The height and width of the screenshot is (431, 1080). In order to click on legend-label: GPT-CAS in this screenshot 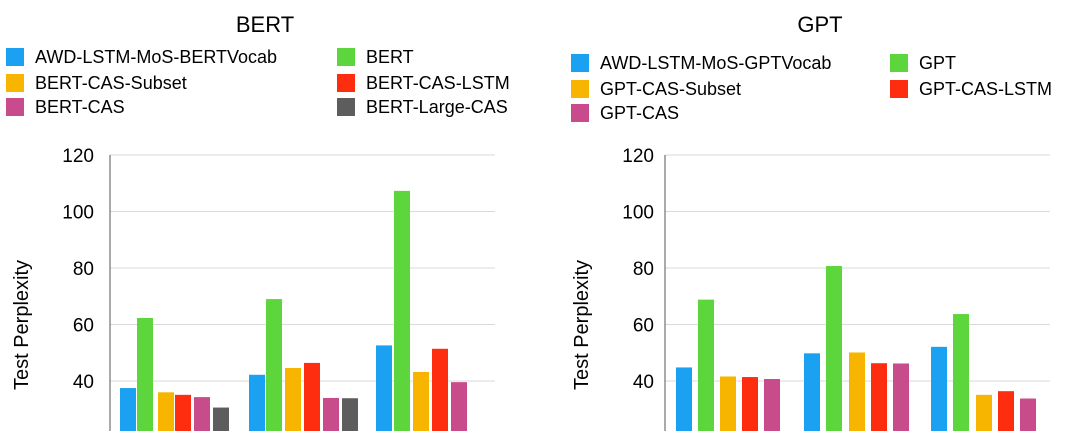, I will do `click(639, 113)`.